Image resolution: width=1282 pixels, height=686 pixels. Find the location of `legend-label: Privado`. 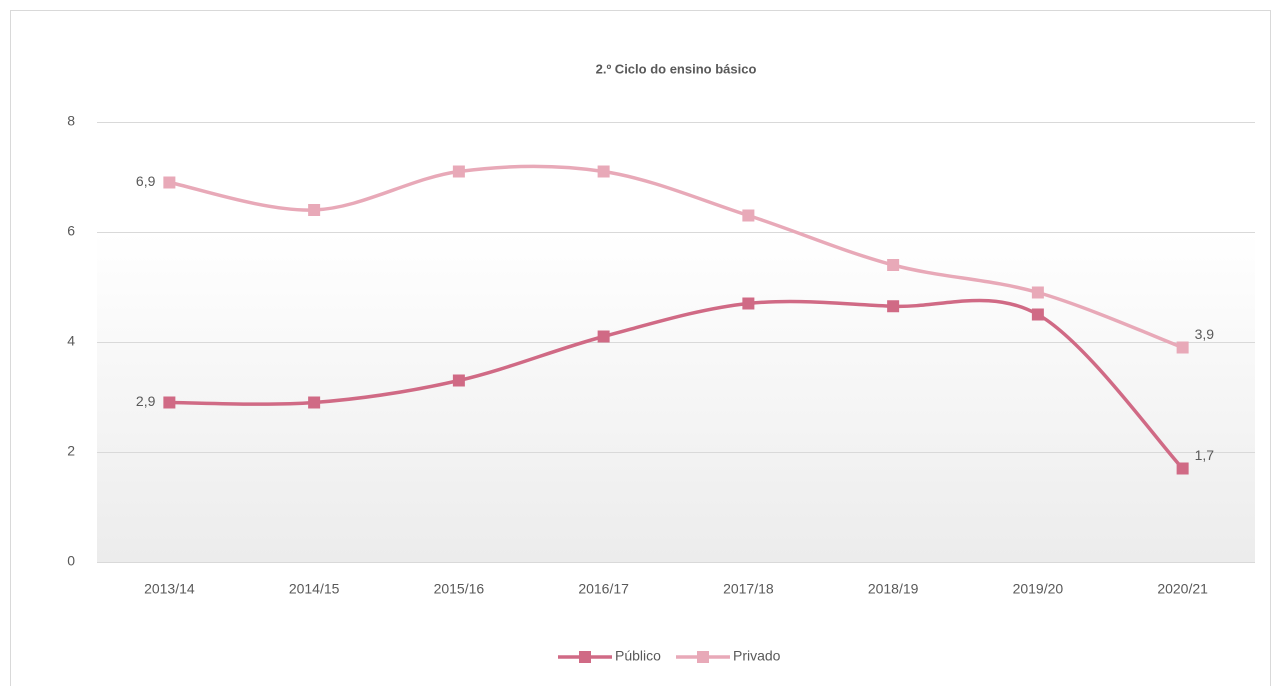

legend-label: Privado is located at coordinates (757, 656).